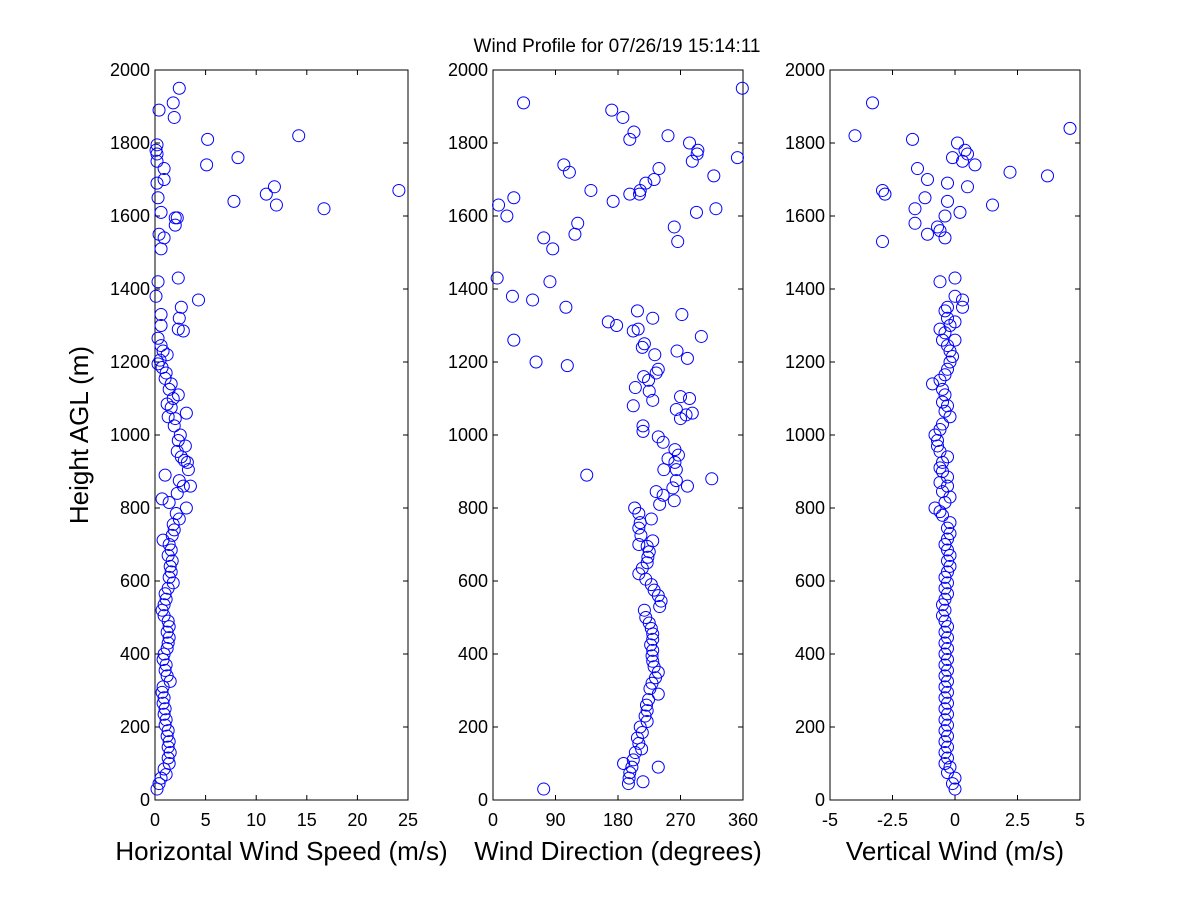  What do you see at coordinates (135, 508) in the screenshot?
I see `y-tick-label: 800` at bounding box center [135, 508].